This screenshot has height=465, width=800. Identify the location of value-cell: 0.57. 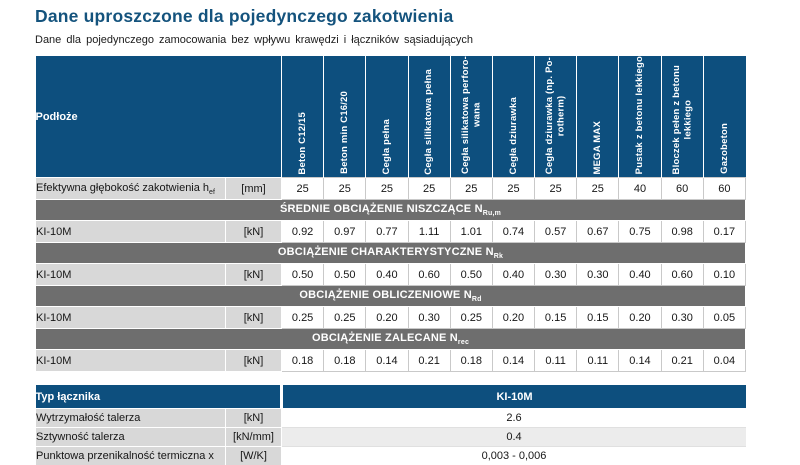
(556, 232).